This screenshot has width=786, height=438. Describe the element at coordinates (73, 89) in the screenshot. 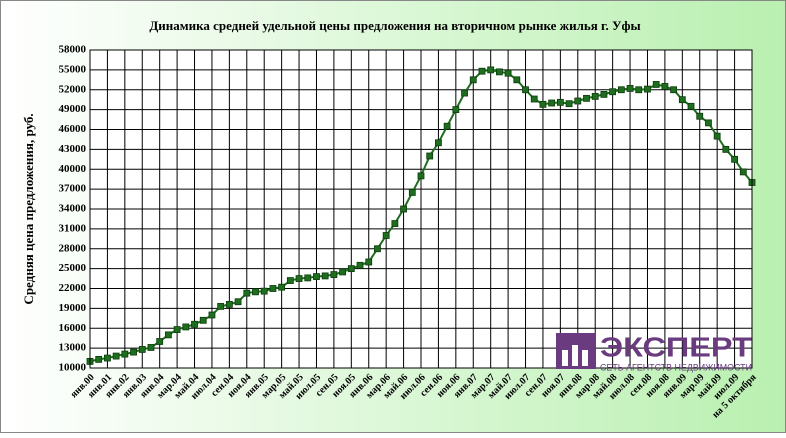

I see `y-tick-label: 52000` at that location.